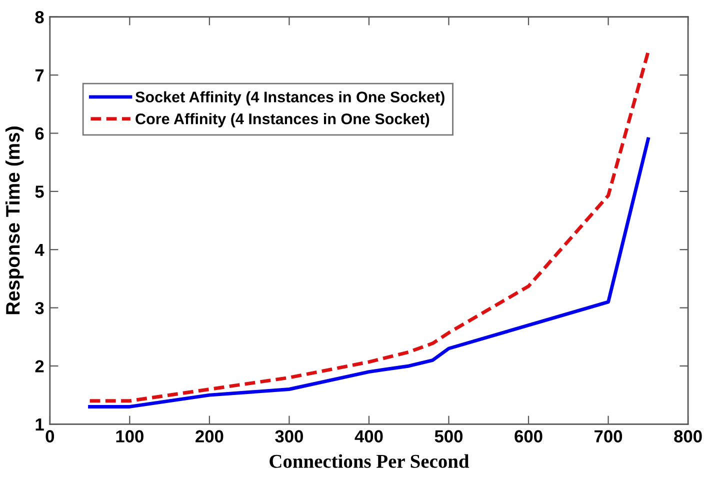 The width and height of the screenshot is (713, 482). I want to click on x-tick-label: 600, so click(528, 436).